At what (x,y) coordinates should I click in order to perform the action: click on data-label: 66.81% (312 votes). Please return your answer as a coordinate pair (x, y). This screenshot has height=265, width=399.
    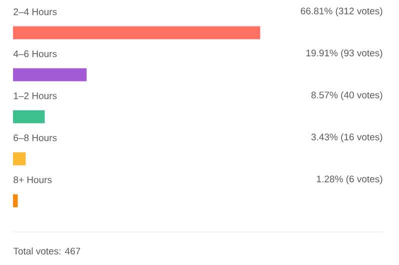
    Looking at the image, I should click on (341, 11).